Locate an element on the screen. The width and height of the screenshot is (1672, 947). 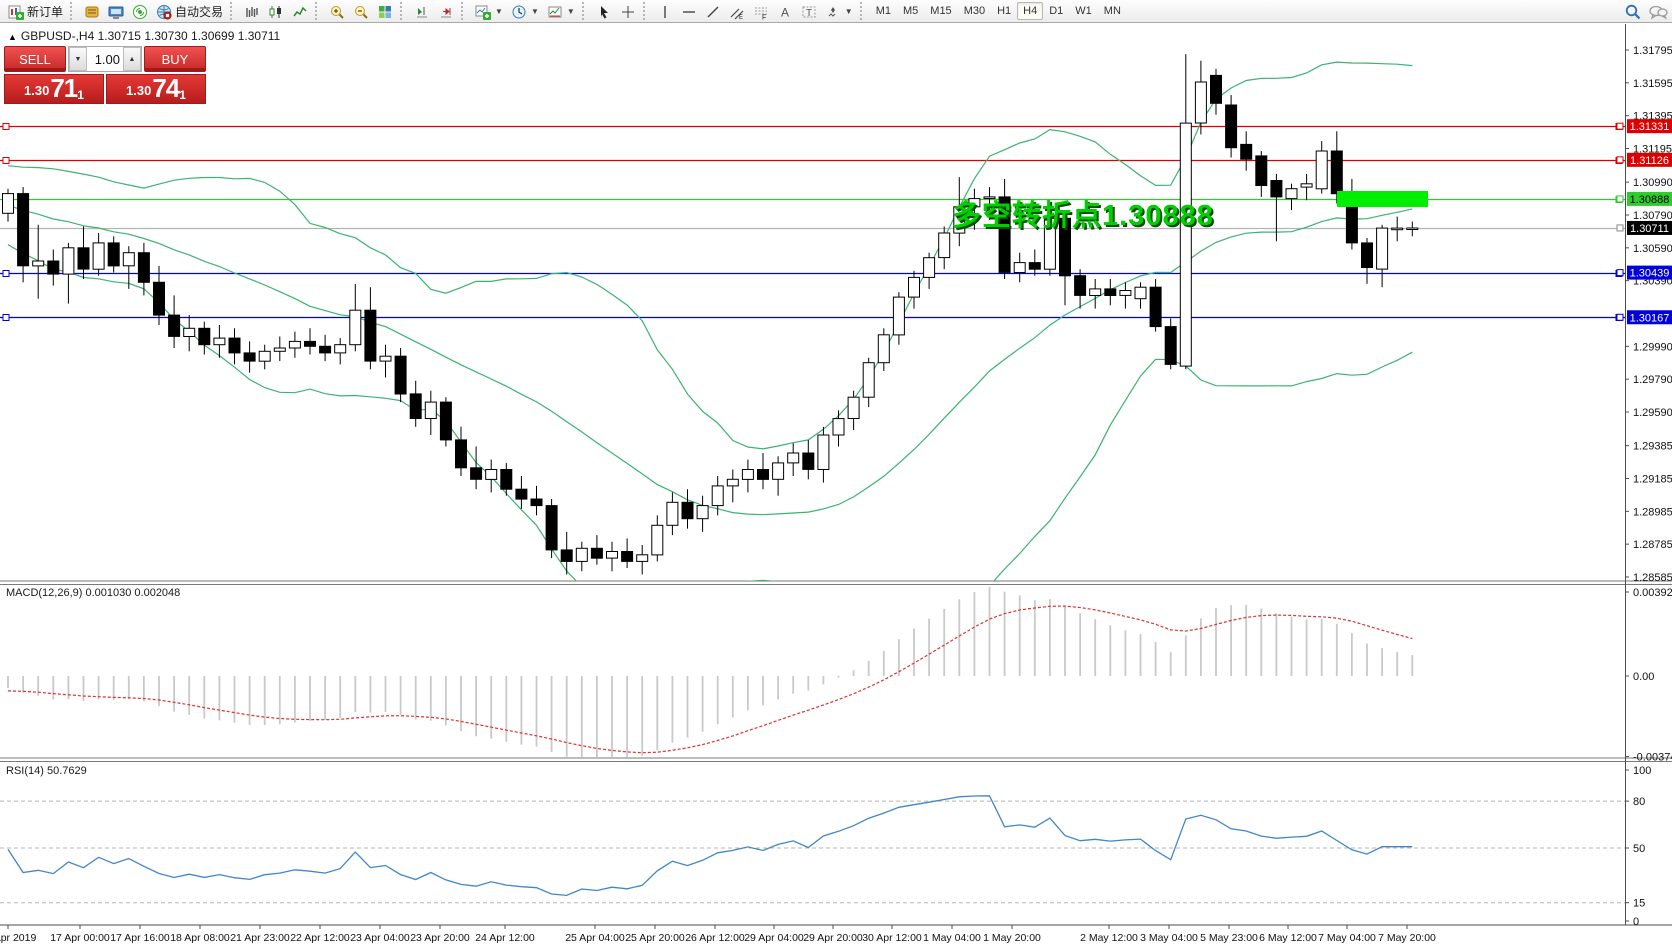
volume-value: 1.00 is located at coordinates (107, 59).